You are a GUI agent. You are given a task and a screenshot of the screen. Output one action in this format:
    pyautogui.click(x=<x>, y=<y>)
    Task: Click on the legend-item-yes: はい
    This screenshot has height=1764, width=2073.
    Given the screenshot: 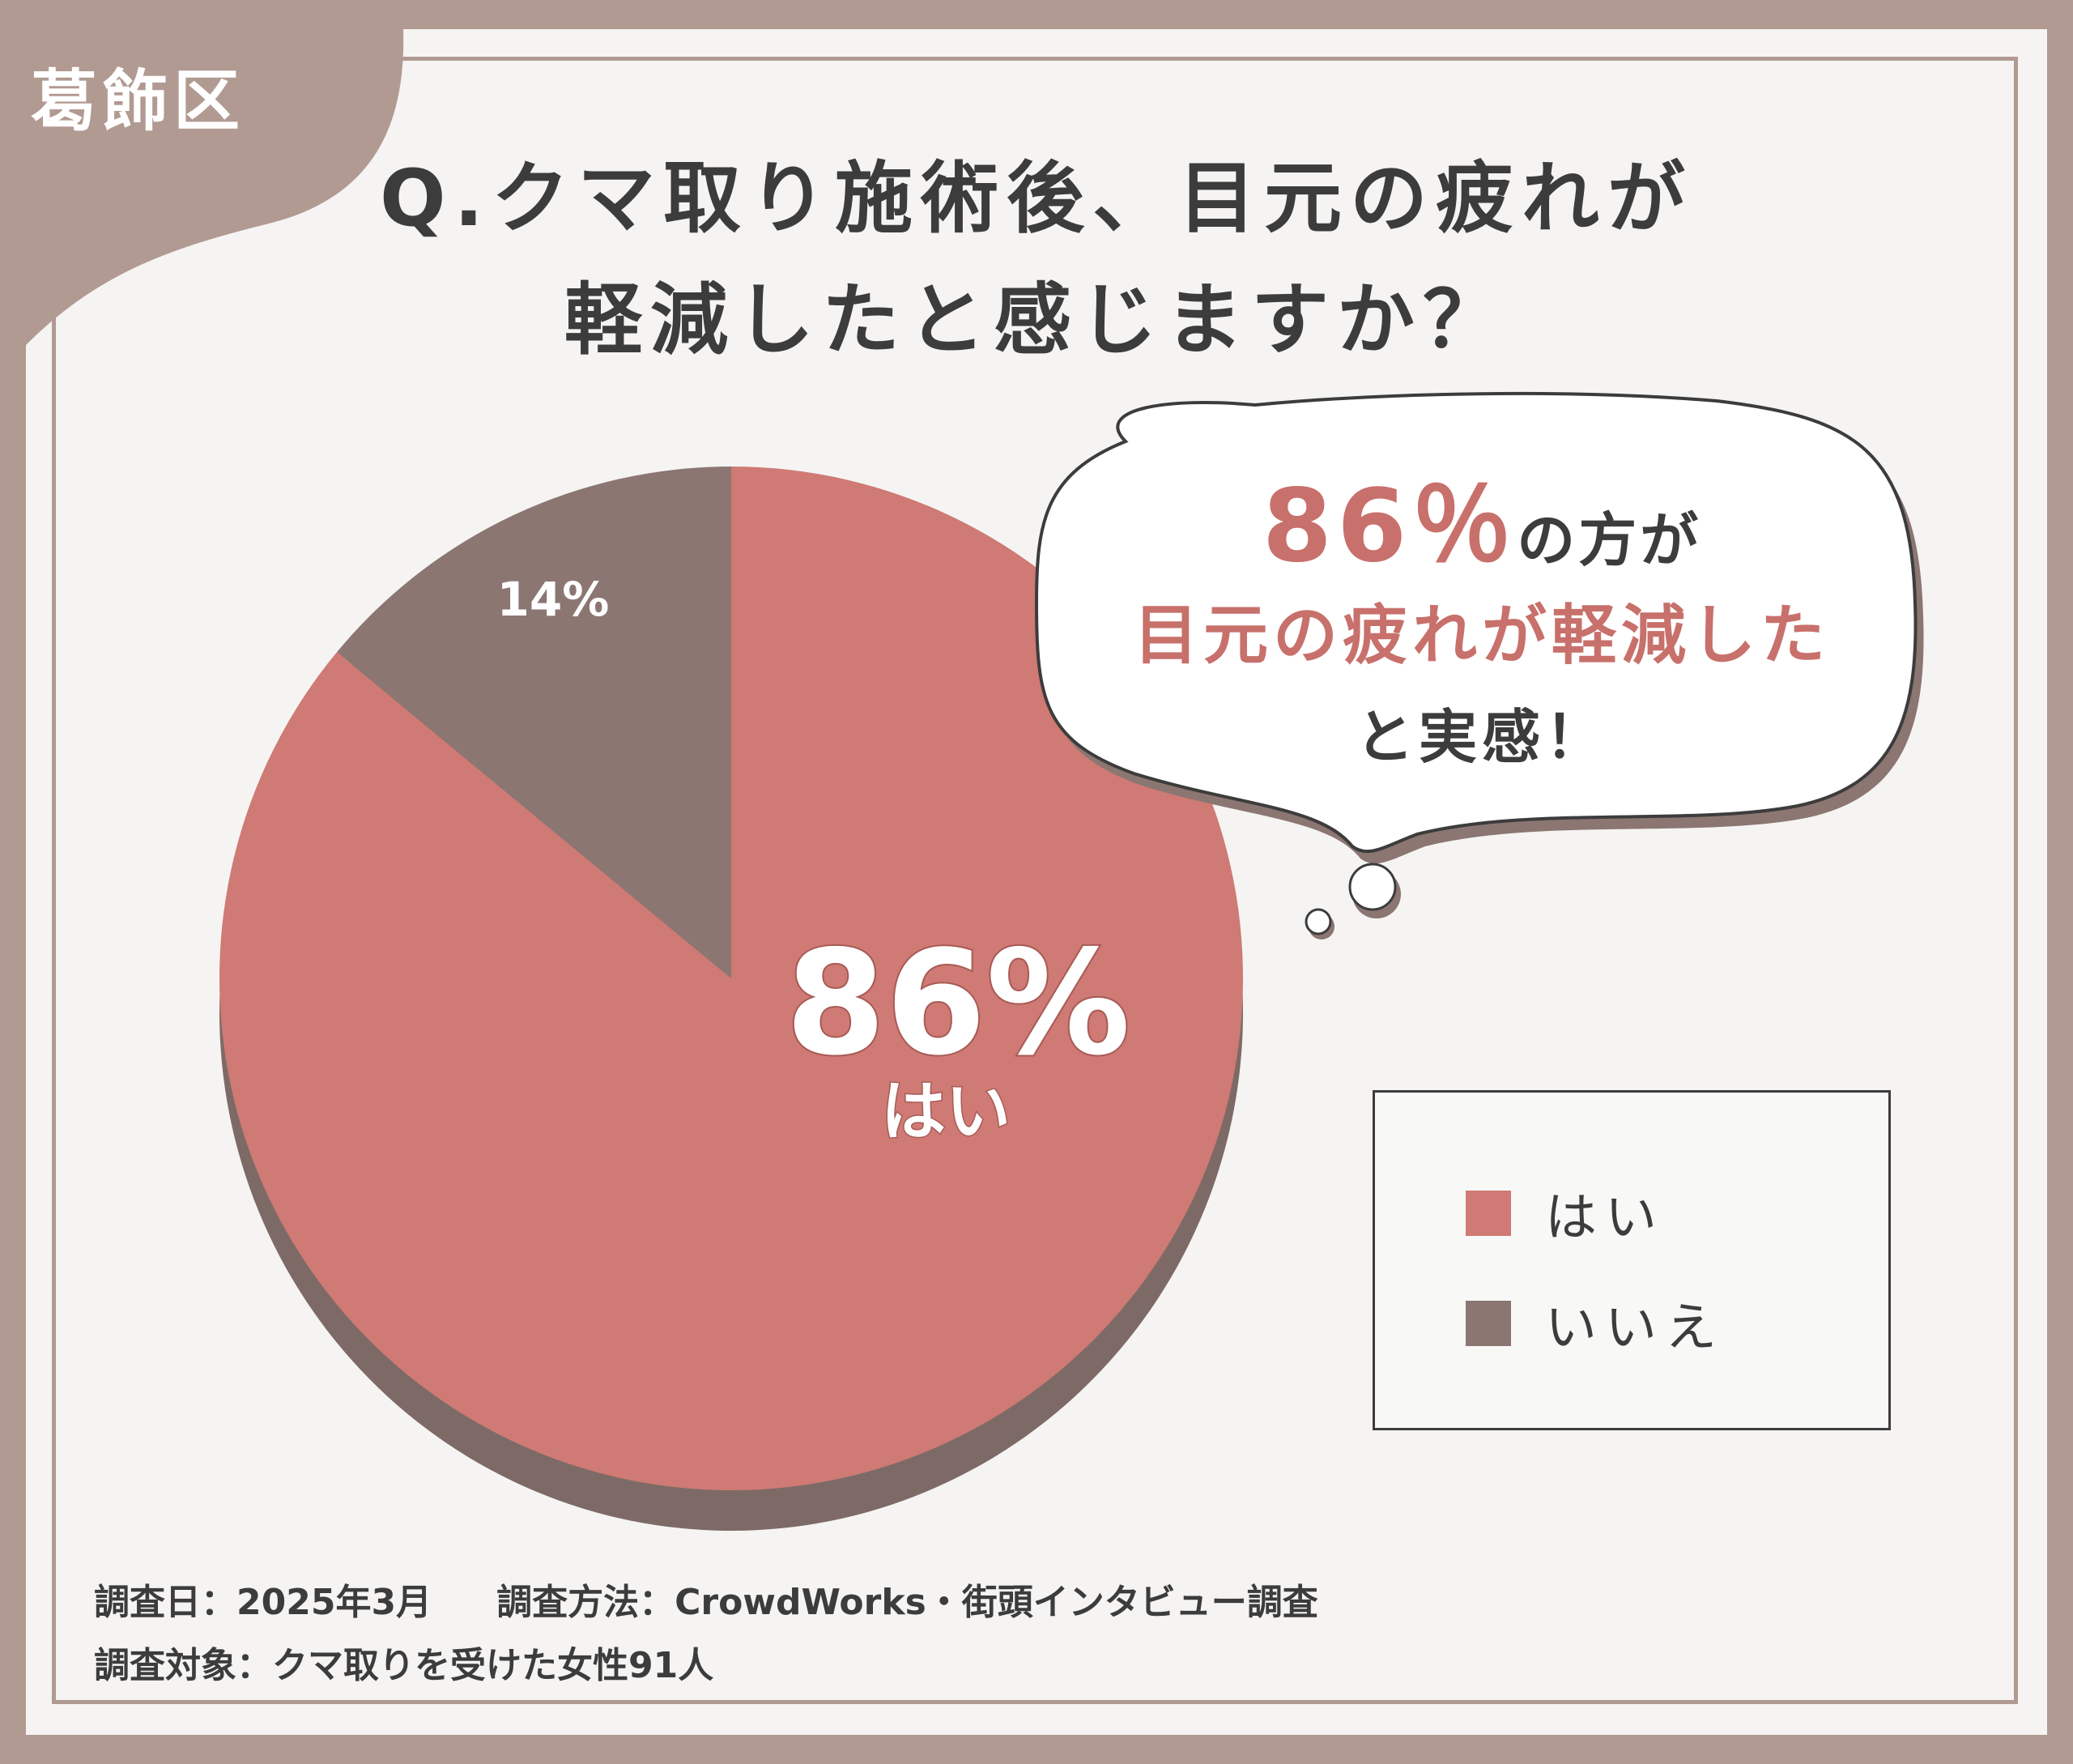 What is the action you would take?
    pyautogui.click(x=1565, y=1217)
    